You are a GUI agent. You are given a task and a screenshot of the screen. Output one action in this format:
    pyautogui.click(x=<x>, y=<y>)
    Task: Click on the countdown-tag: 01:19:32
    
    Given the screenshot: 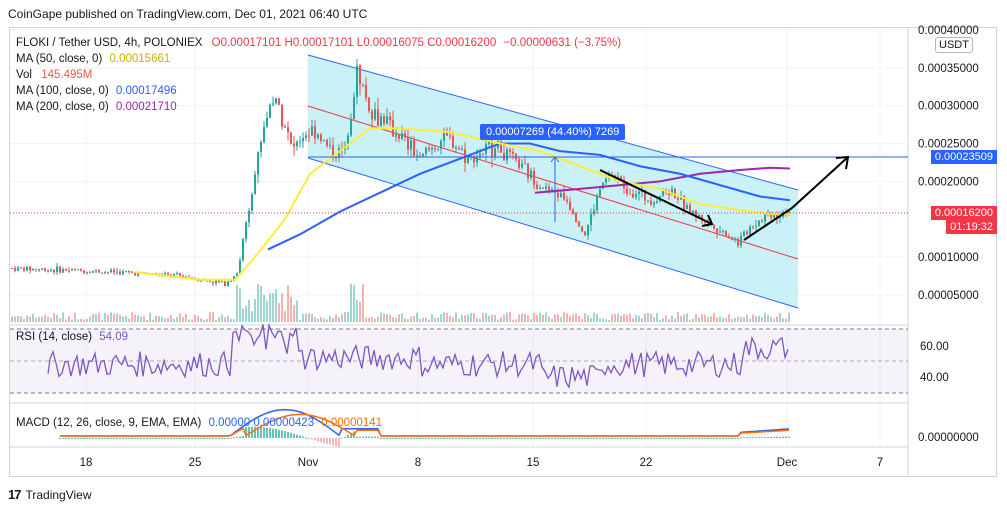 What is the action you would take?
    pyautogui.click(x=971, y=227)
    